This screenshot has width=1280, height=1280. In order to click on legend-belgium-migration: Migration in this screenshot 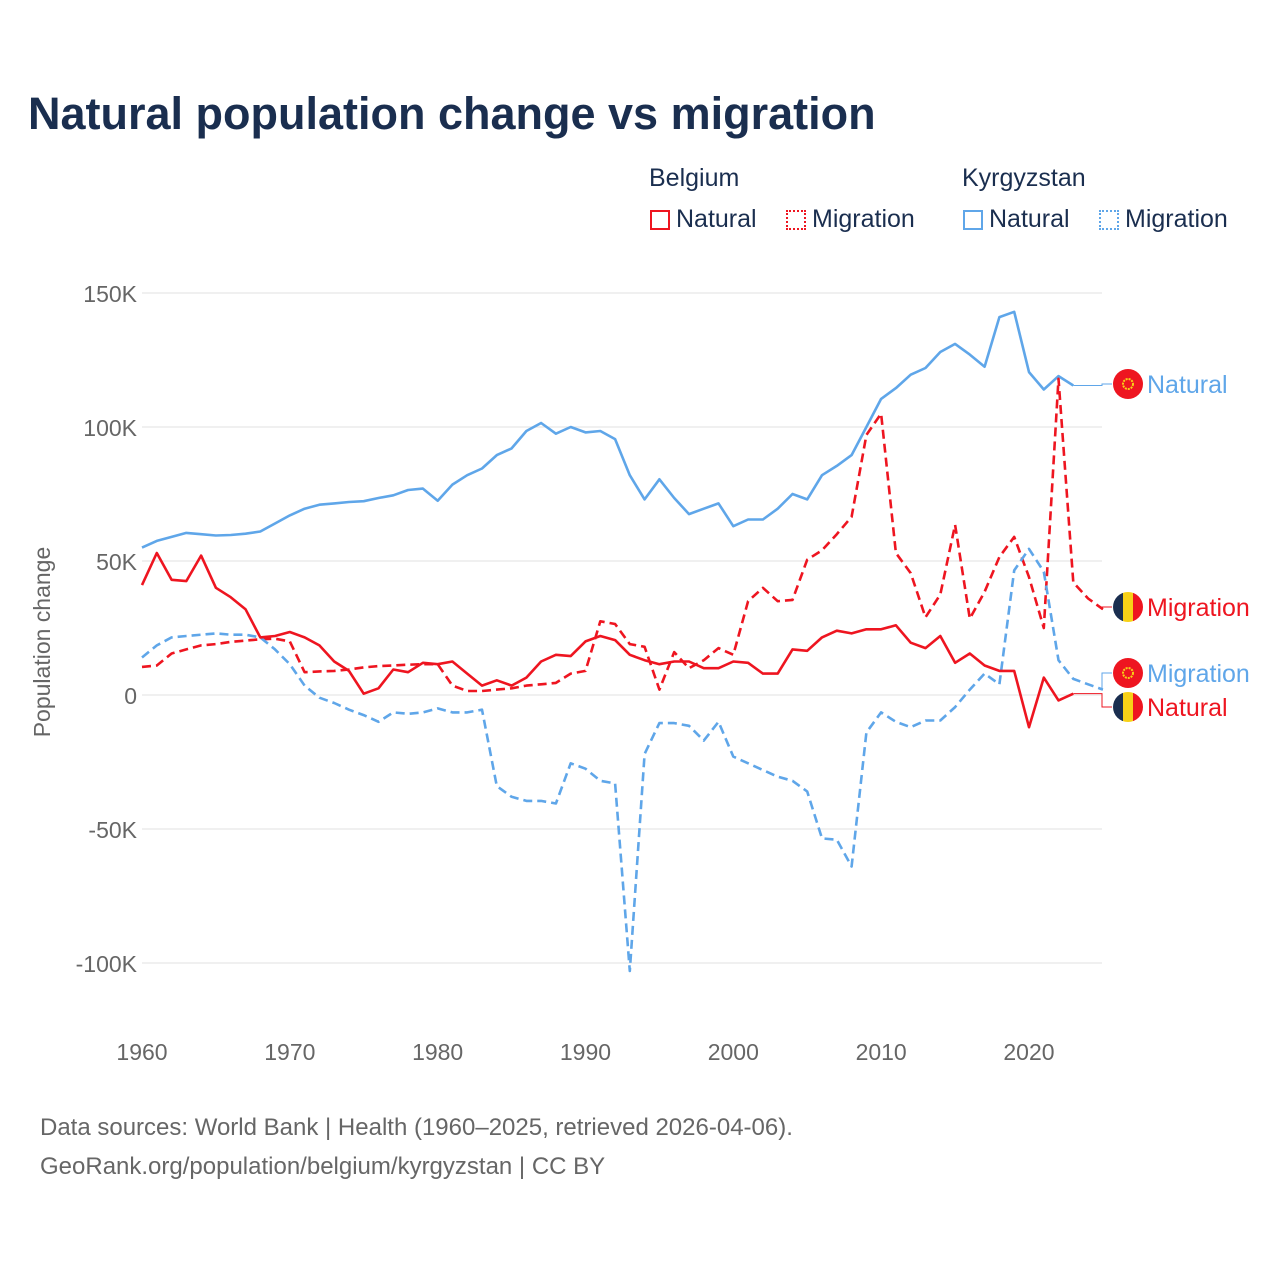, I will do `click(850, 219)`.